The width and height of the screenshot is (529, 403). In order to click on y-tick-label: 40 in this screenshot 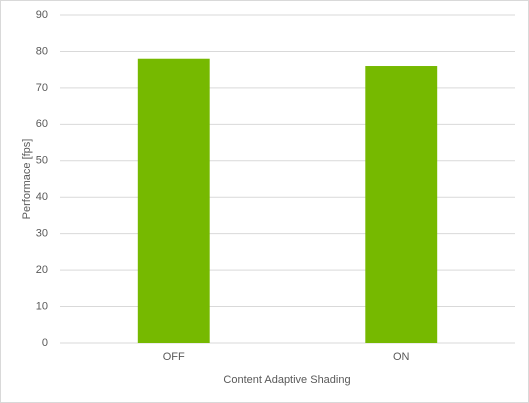, I will do `click(42, 197)`.